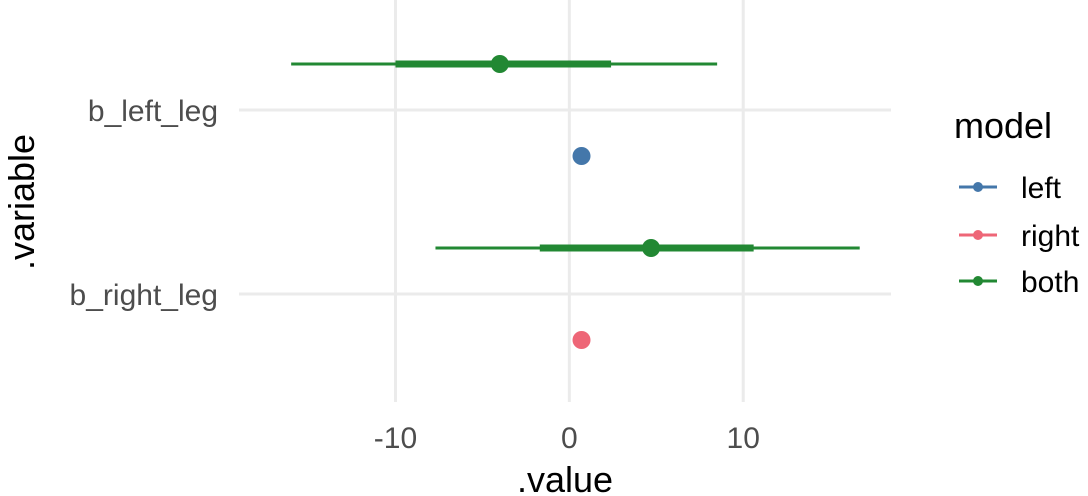 This screenshot has height=496, width=1088. I want to click on y-axis: b_left_leg b_right_leg, so click(144, 203).